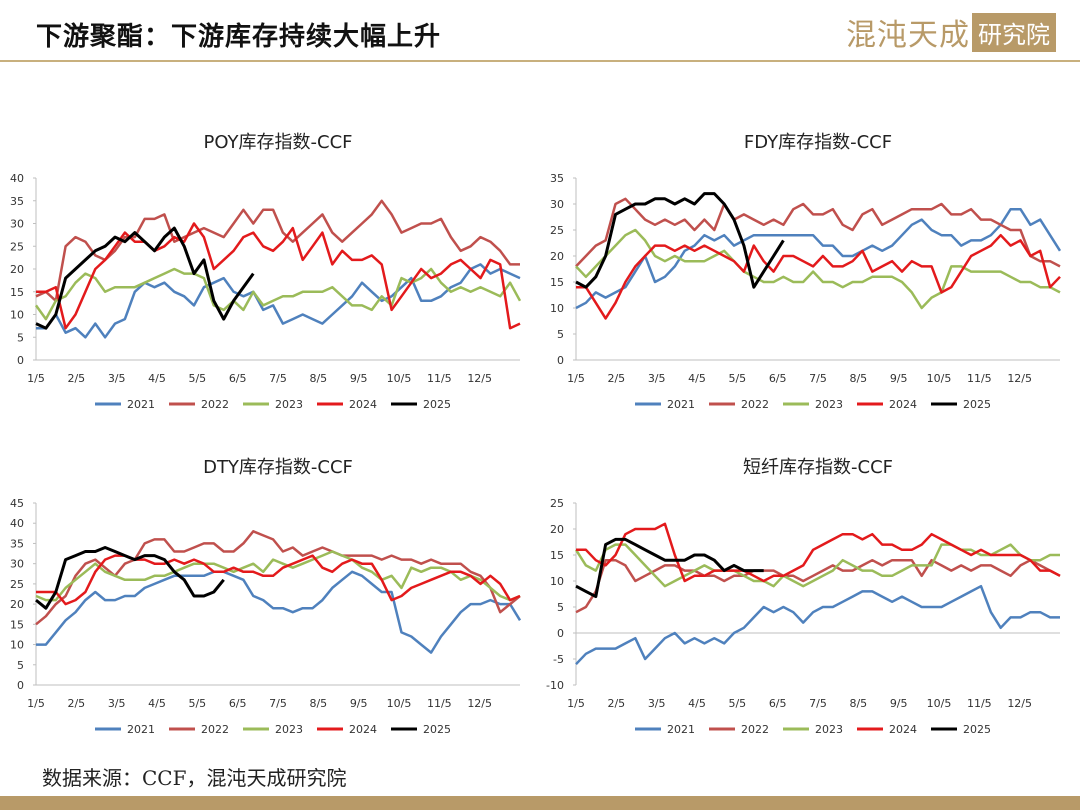  What do you see at coordinates (194, 778) in the screenshot?
I see `data-source-note: 数据来源：CCF，混沌天成研究院` at bounding box center [194, 778].